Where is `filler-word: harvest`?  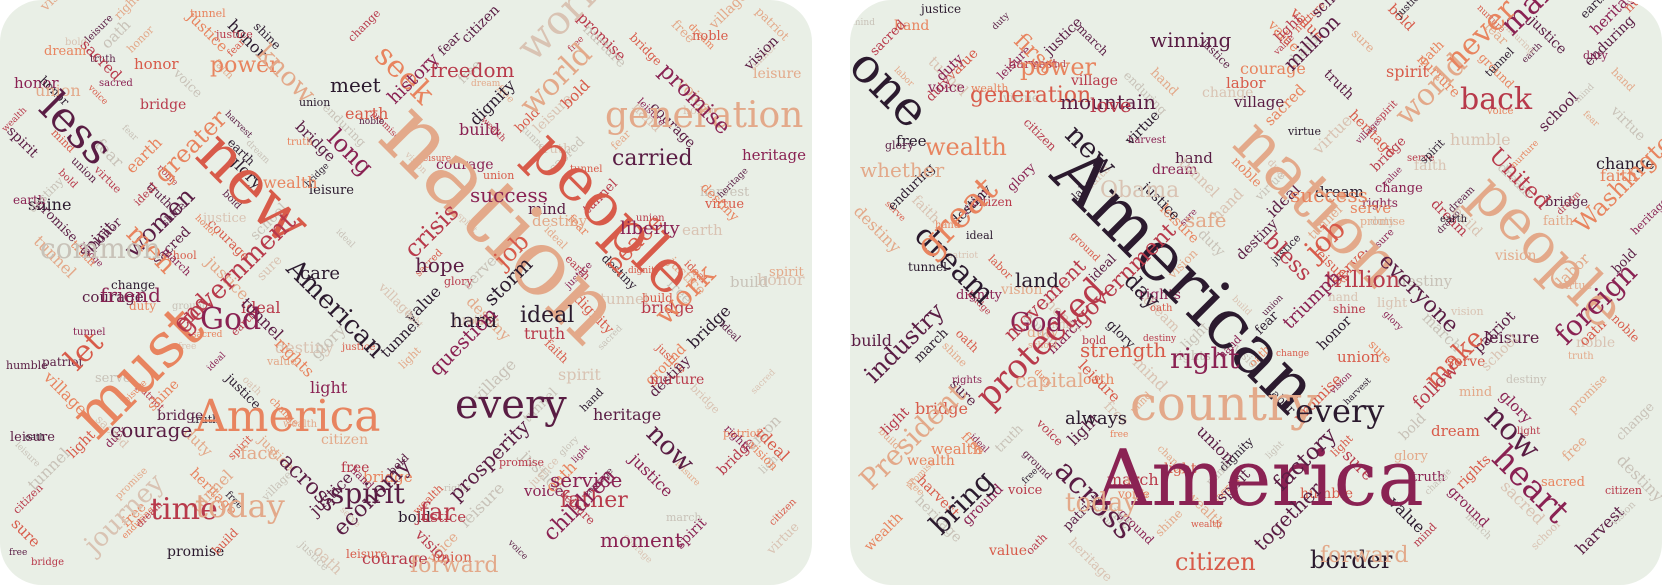
filler-word: harvest is located at coordinates (1147, 140).